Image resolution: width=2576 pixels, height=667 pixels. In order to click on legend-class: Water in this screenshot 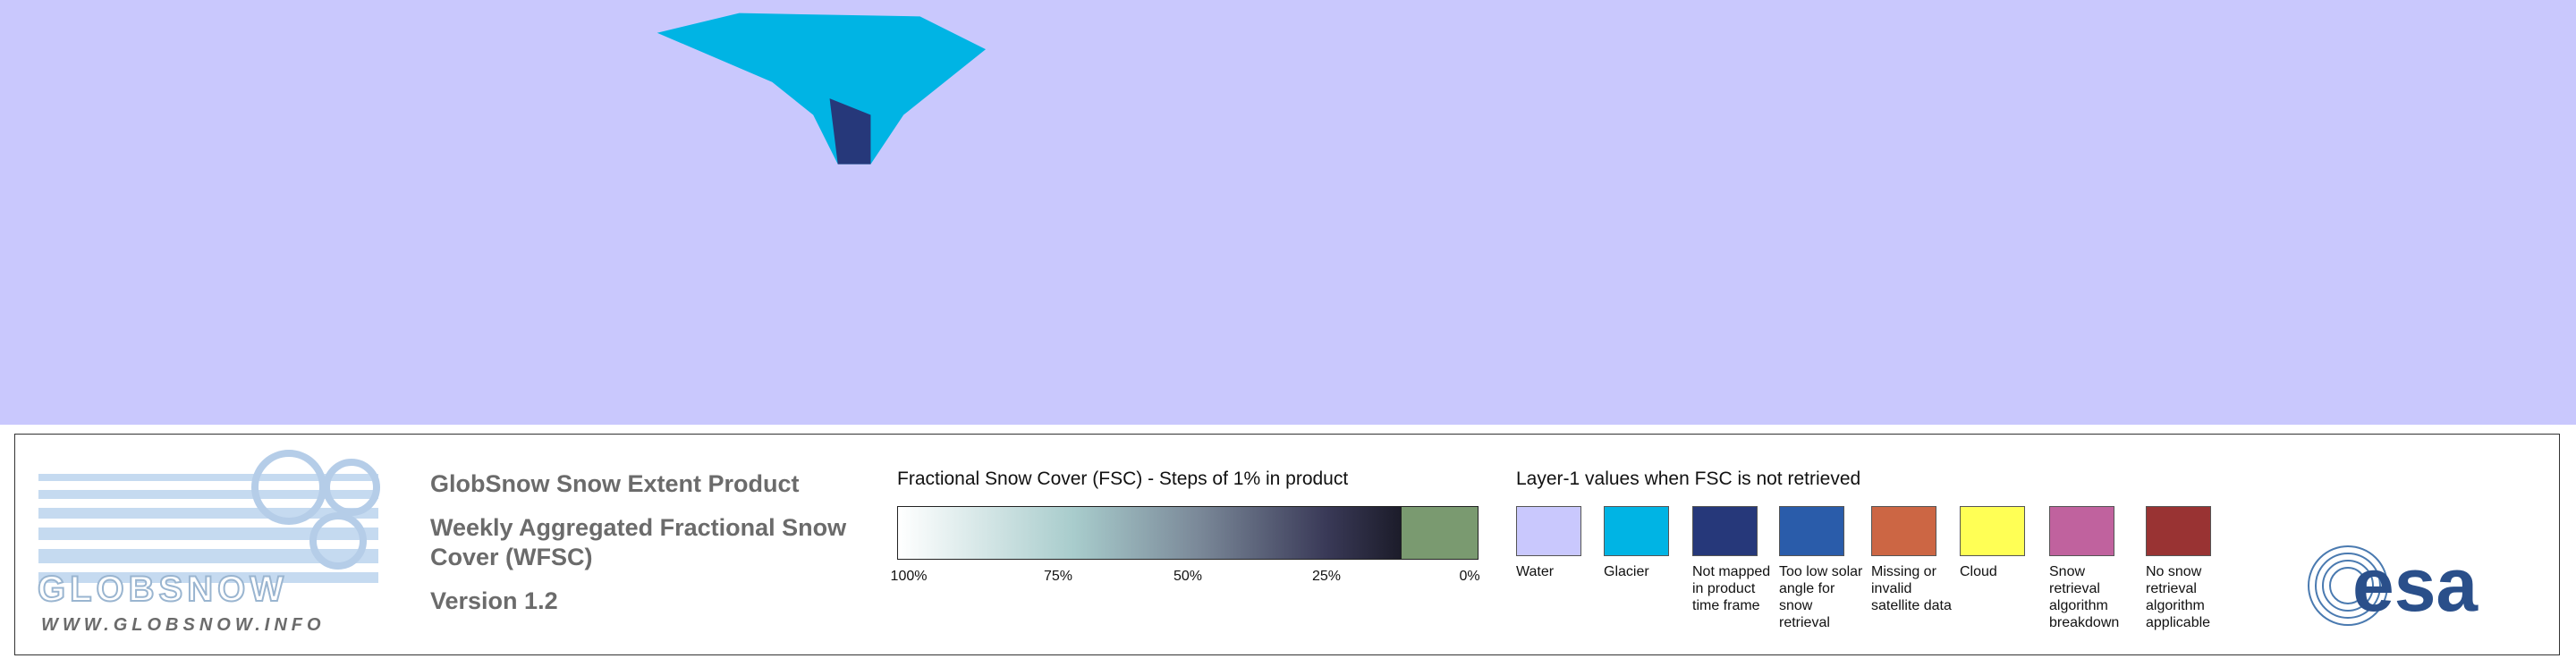, I will do `click(1560, 543)`.